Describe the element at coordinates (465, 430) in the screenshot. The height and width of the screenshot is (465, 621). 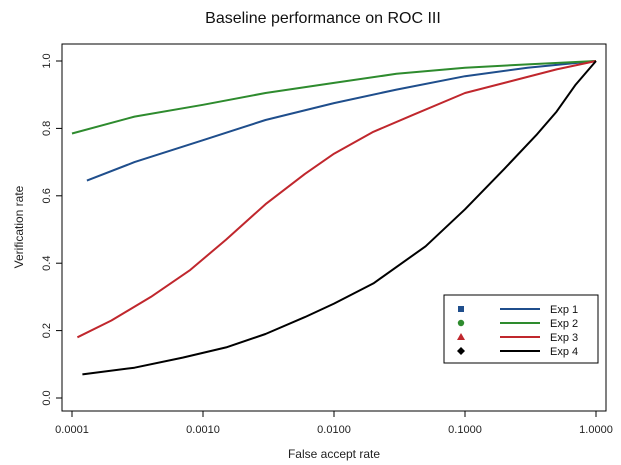
I see `x-tick-label: 0.1000` at that location.